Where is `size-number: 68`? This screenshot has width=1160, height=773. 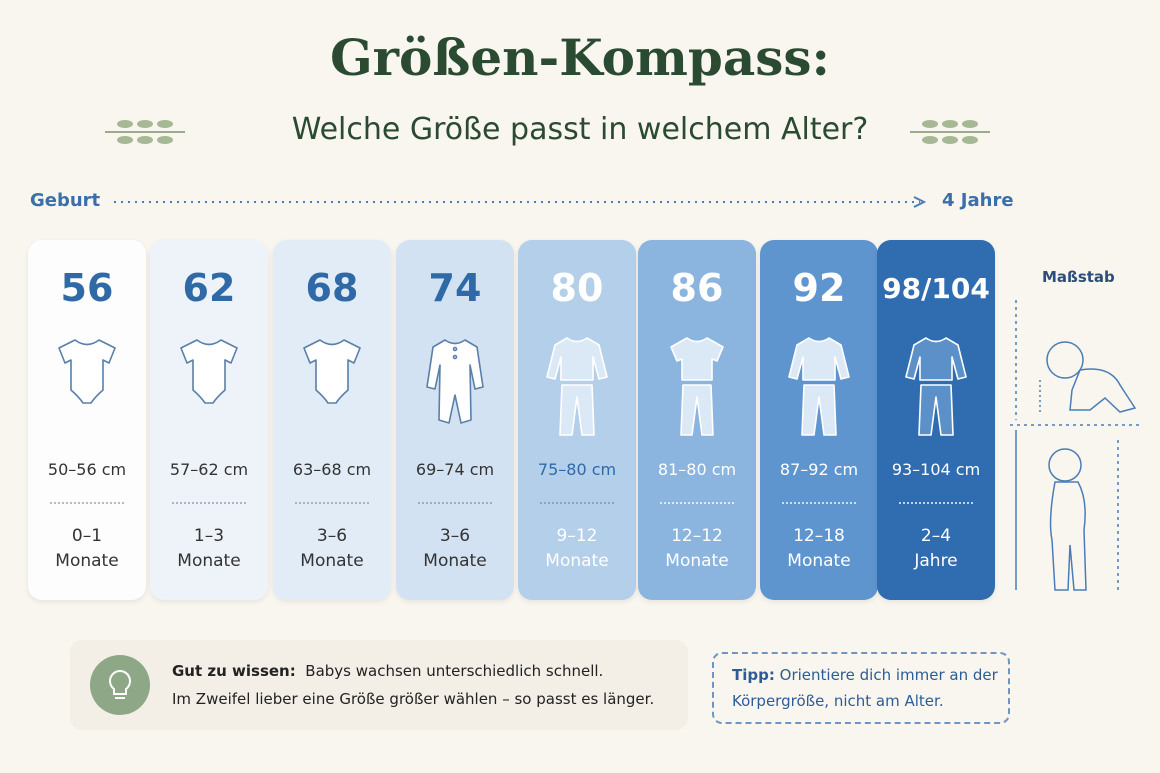
size-number: 68 is located at coordinates (332, 288).